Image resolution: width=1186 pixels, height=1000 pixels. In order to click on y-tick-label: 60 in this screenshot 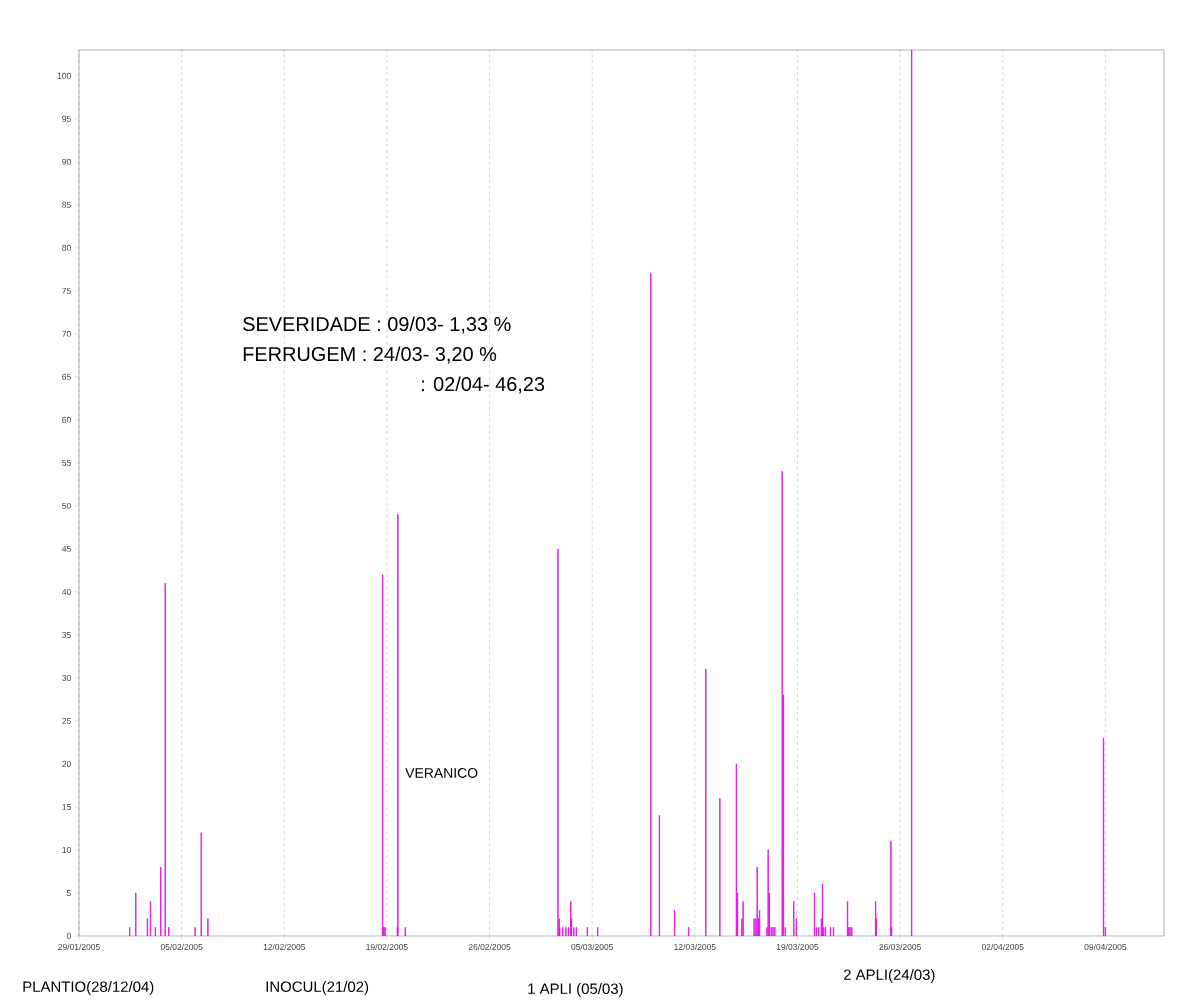, I will do `click(66, 419)`.